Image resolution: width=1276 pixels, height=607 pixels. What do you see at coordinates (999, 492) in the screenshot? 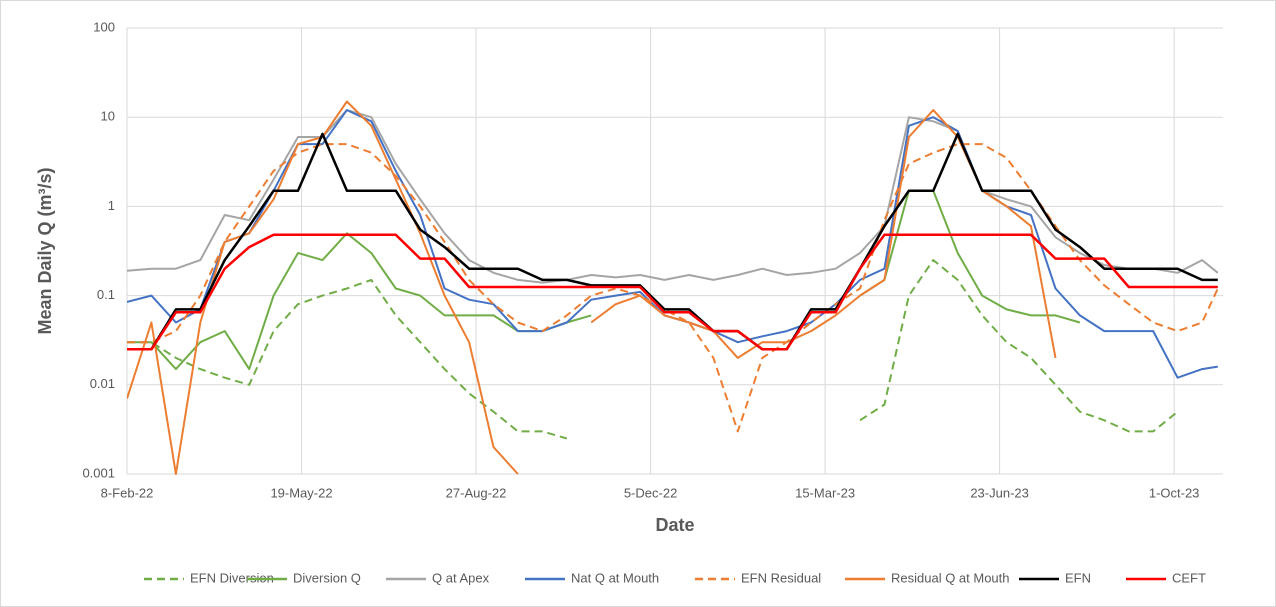
I see `x-tick-label: 23-Jun-23` at bounding box center [999, 492].